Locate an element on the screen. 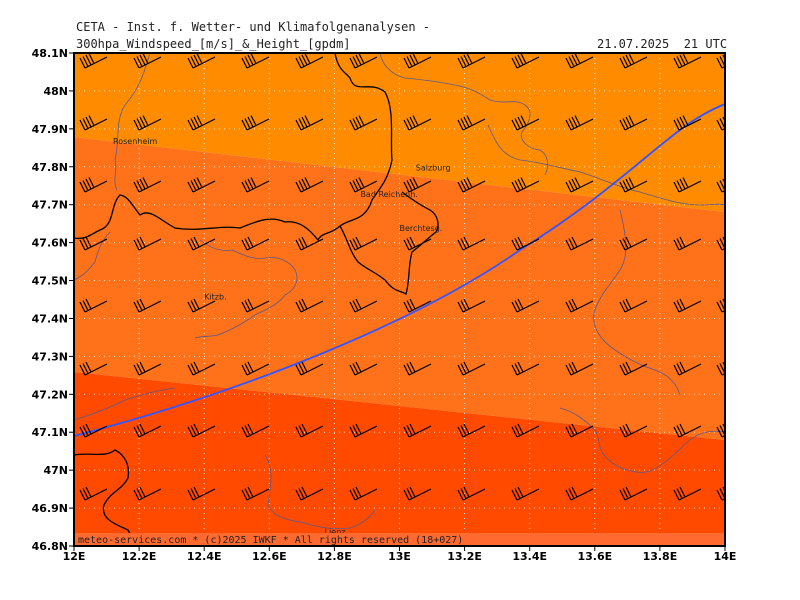  footer-bar is located at coordinates (399, 539).